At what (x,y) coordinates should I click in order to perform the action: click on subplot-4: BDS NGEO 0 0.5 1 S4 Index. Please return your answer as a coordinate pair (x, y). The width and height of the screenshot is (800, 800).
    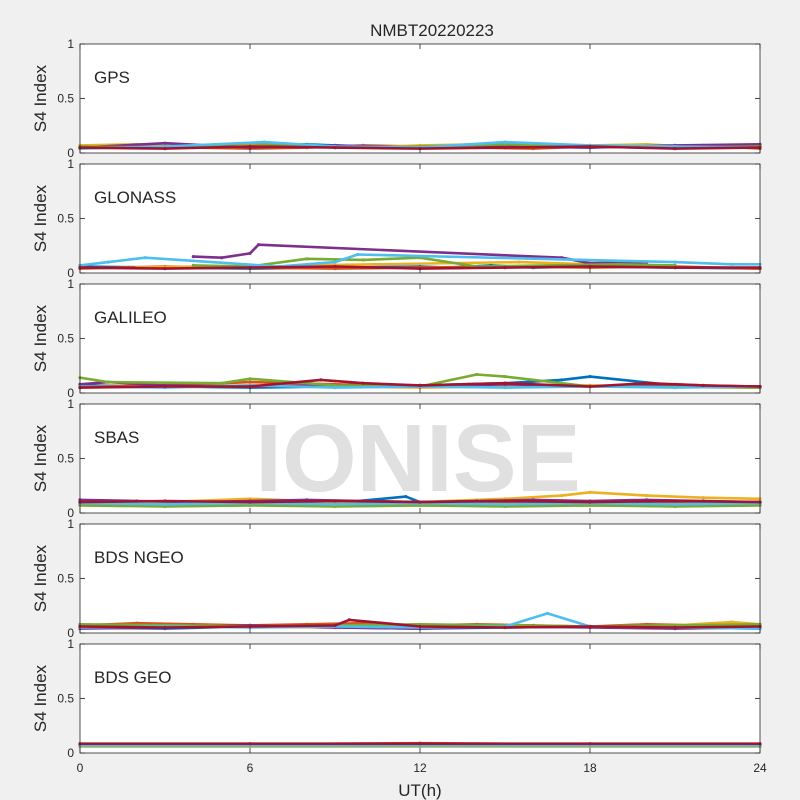
    Looking at the image, I should click on (396, 578).